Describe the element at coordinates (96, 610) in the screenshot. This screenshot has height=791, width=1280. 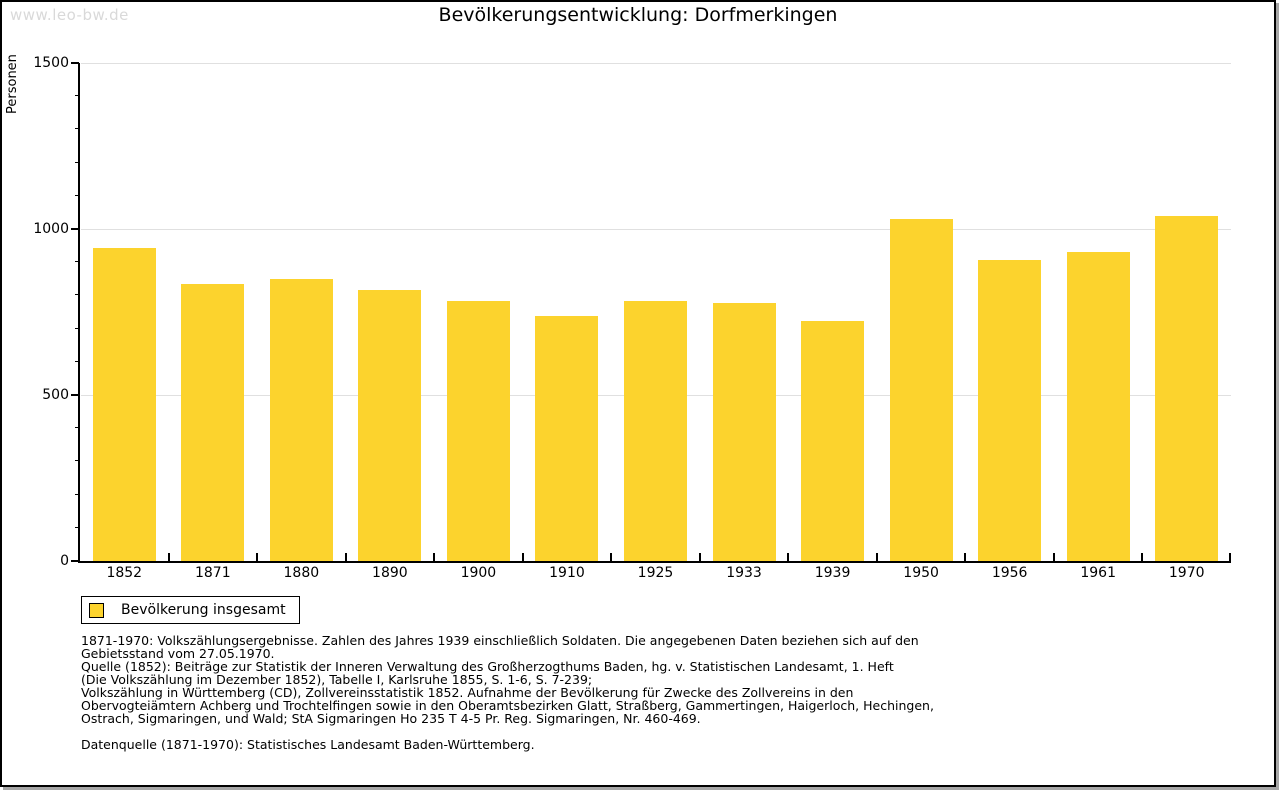
I see `legend-swatch` at that location.